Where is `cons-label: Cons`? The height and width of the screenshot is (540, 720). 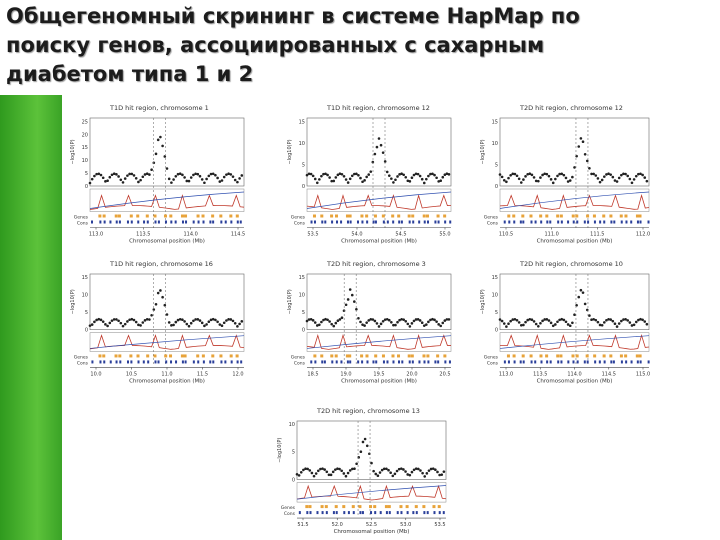 cons-label: Cons is located at coordinates (83, 363).